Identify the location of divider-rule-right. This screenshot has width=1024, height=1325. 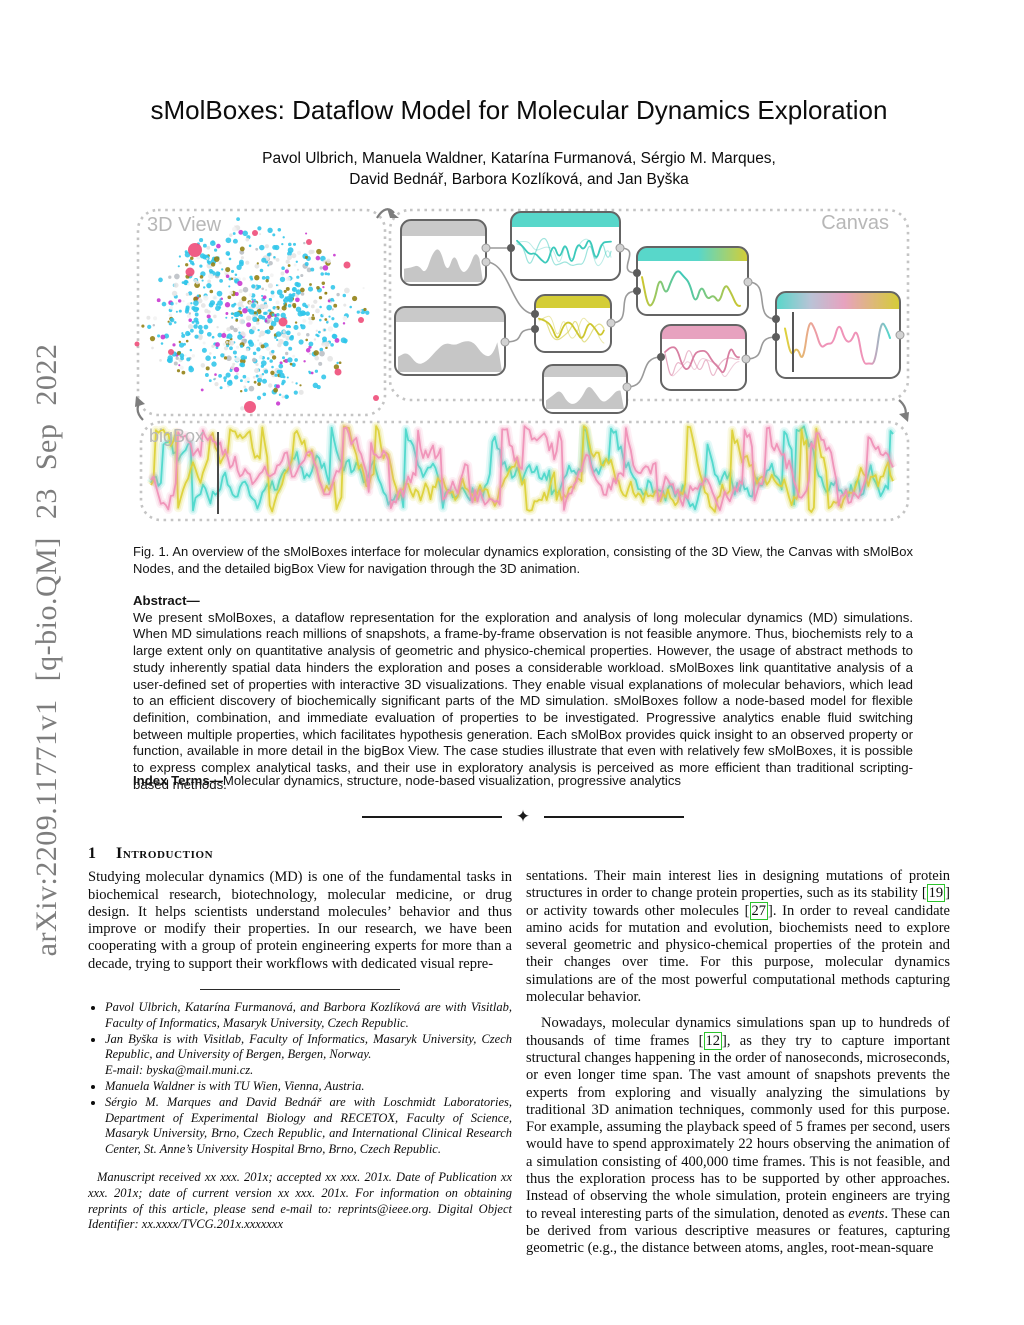
(614, 816).